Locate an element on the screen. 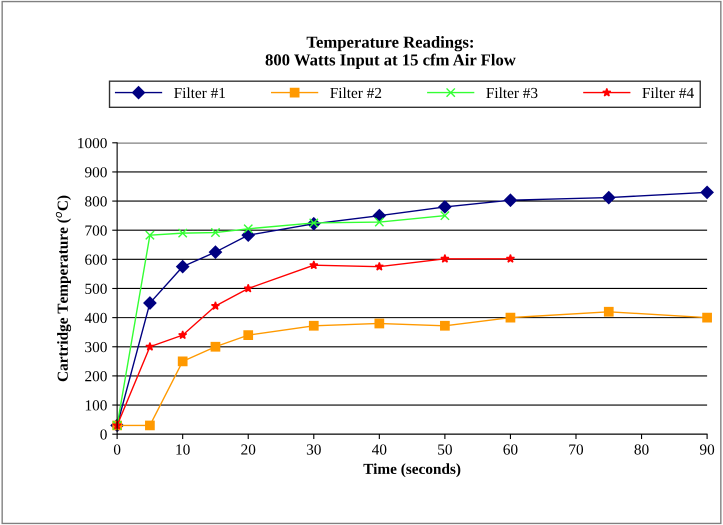  x-tick-label: 80 is located at coordinates (641, 449).